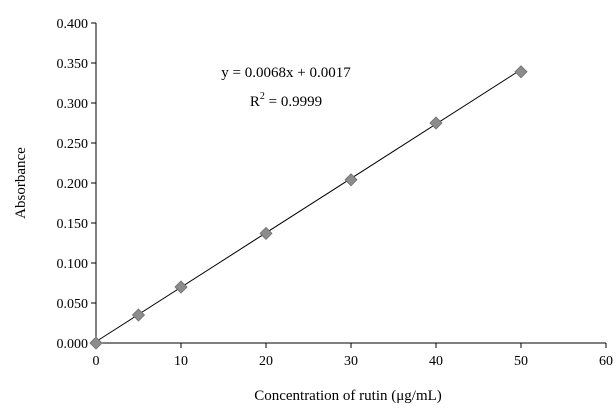 The width and height of the screenshot is (616, 408). What do you see at coordinates (436, 361) in the screenshot?
I see `x-tick-label: 40` at bounding box center [436, 361].